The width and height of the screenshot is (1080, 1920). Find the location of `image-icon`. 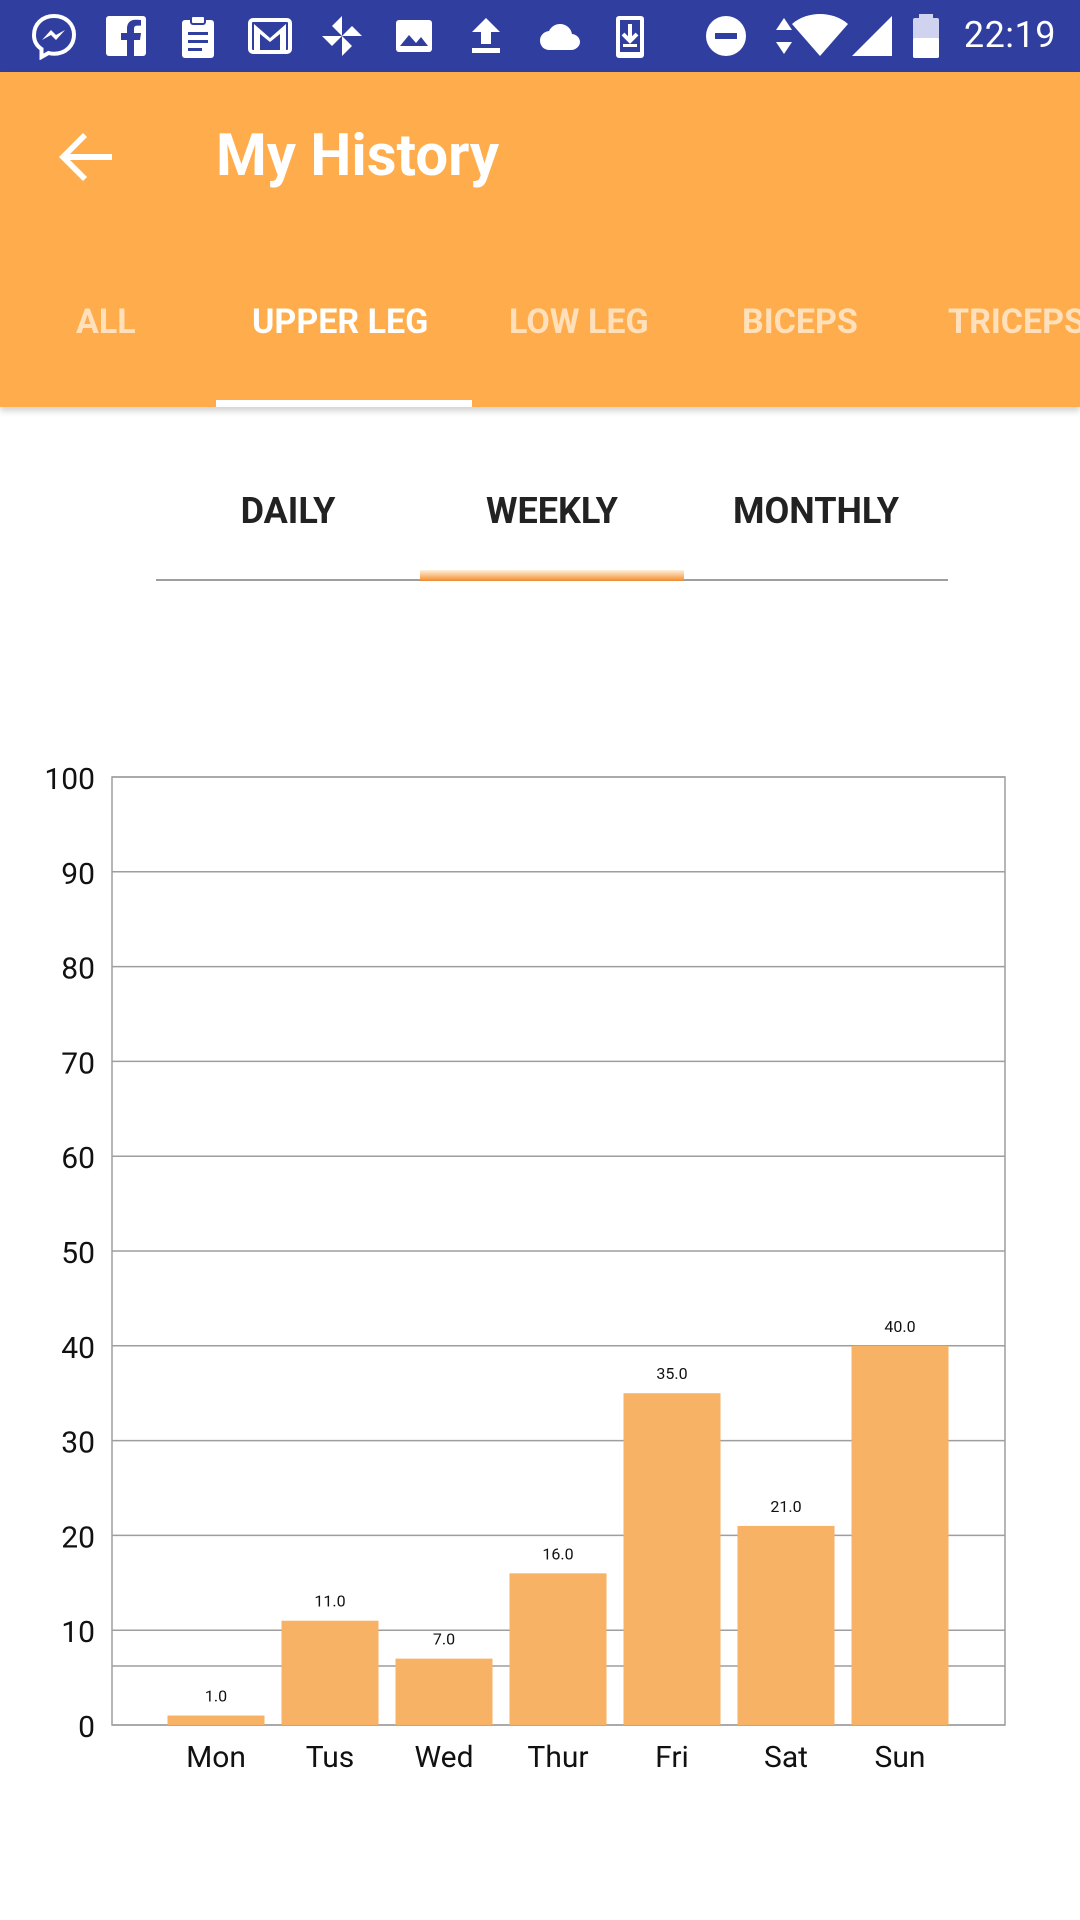

image-icon is located at coordinates (414, 36).